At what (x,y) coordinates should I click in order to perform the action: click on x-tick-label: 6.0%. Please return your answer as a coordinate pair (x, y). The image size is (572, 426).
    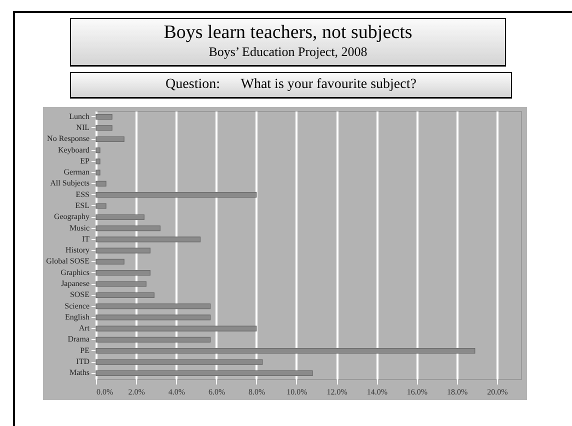
    Looking at the image, I should click on (217, 392).